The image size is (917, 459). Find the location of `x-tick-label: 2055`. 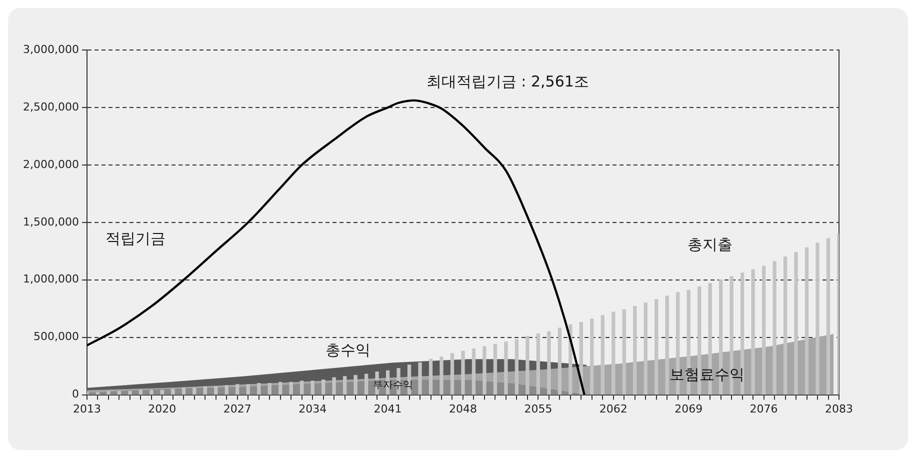

x-tick-label: 2055 is located at coordinates (538, 409).